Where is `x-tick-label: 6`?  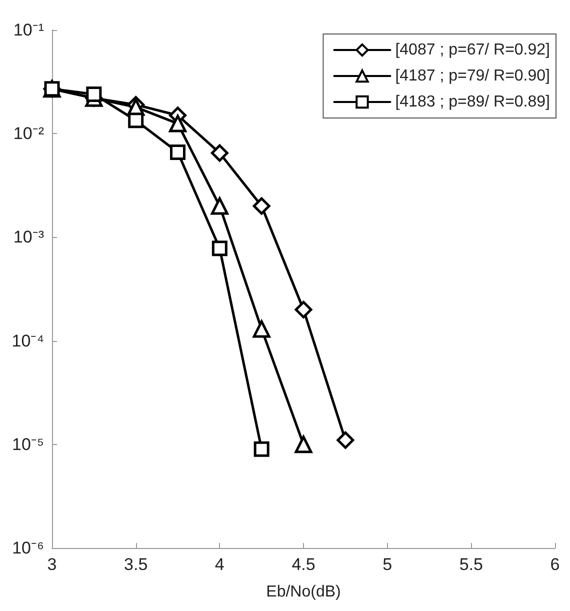 x-tick-label: 6 is located at coordinates (555, 564).